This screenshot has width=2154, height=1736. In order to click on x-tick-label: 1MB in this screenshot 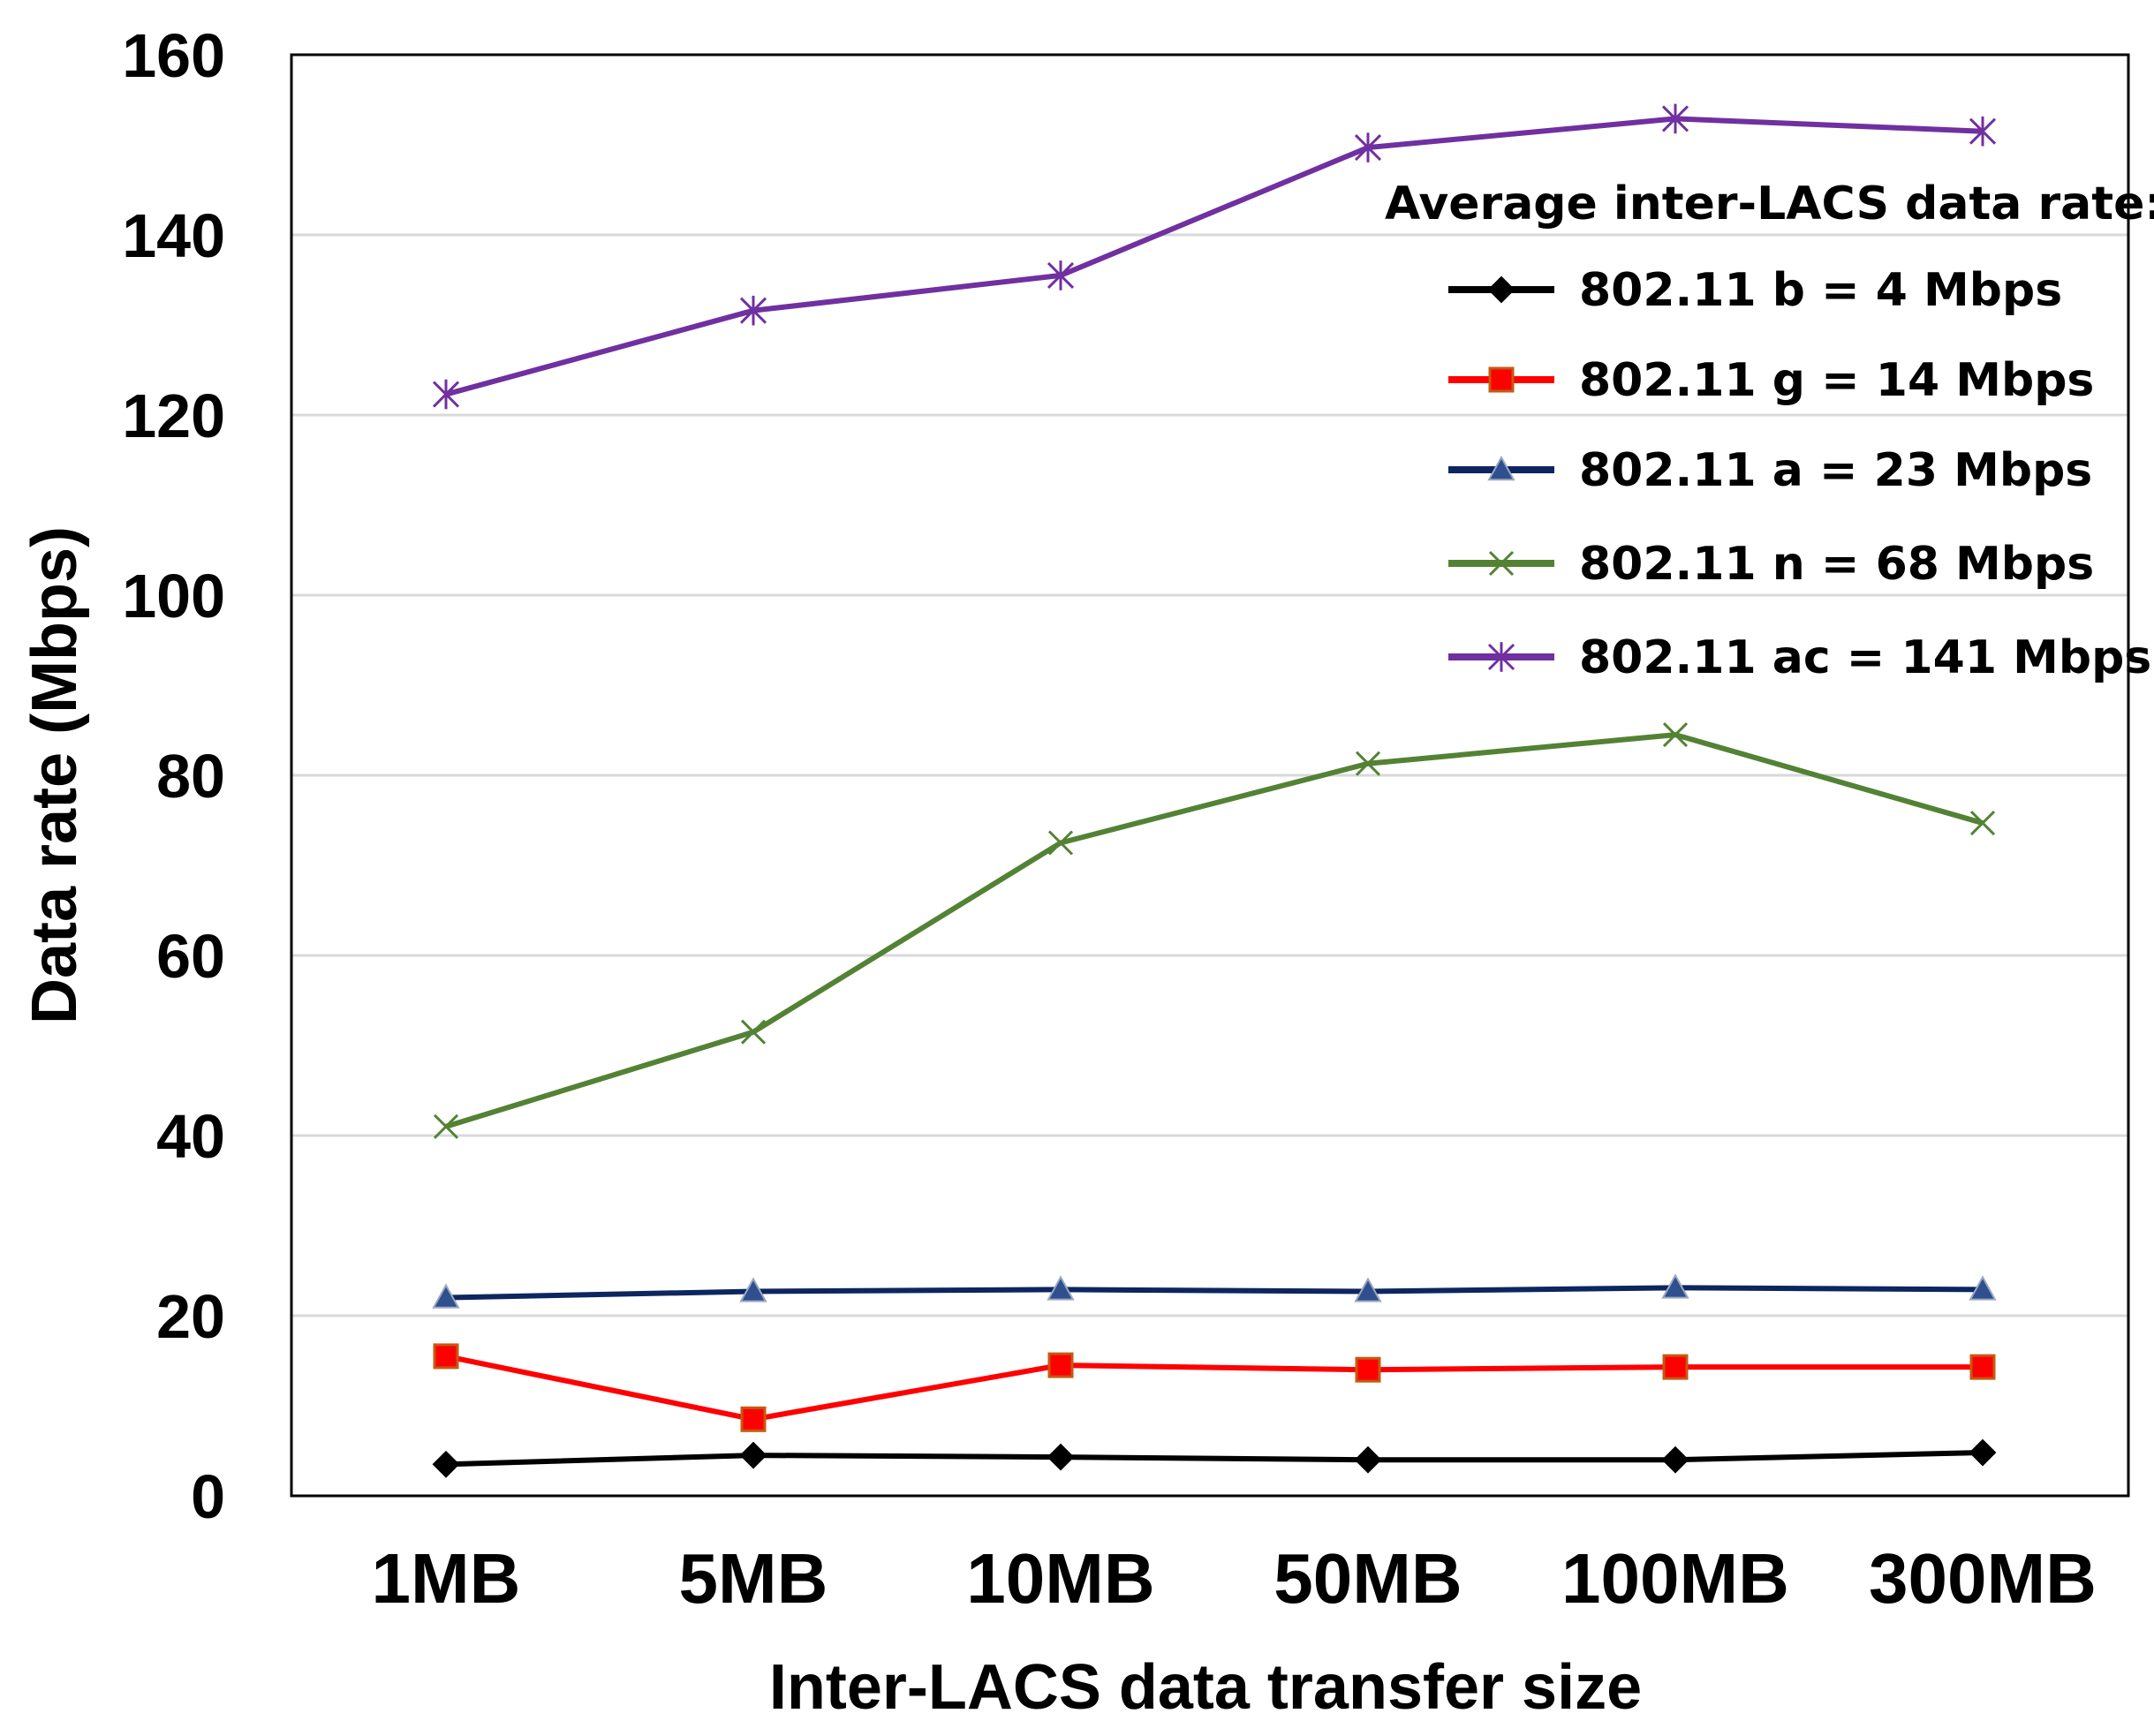, I will do `click(446, 1578)`.